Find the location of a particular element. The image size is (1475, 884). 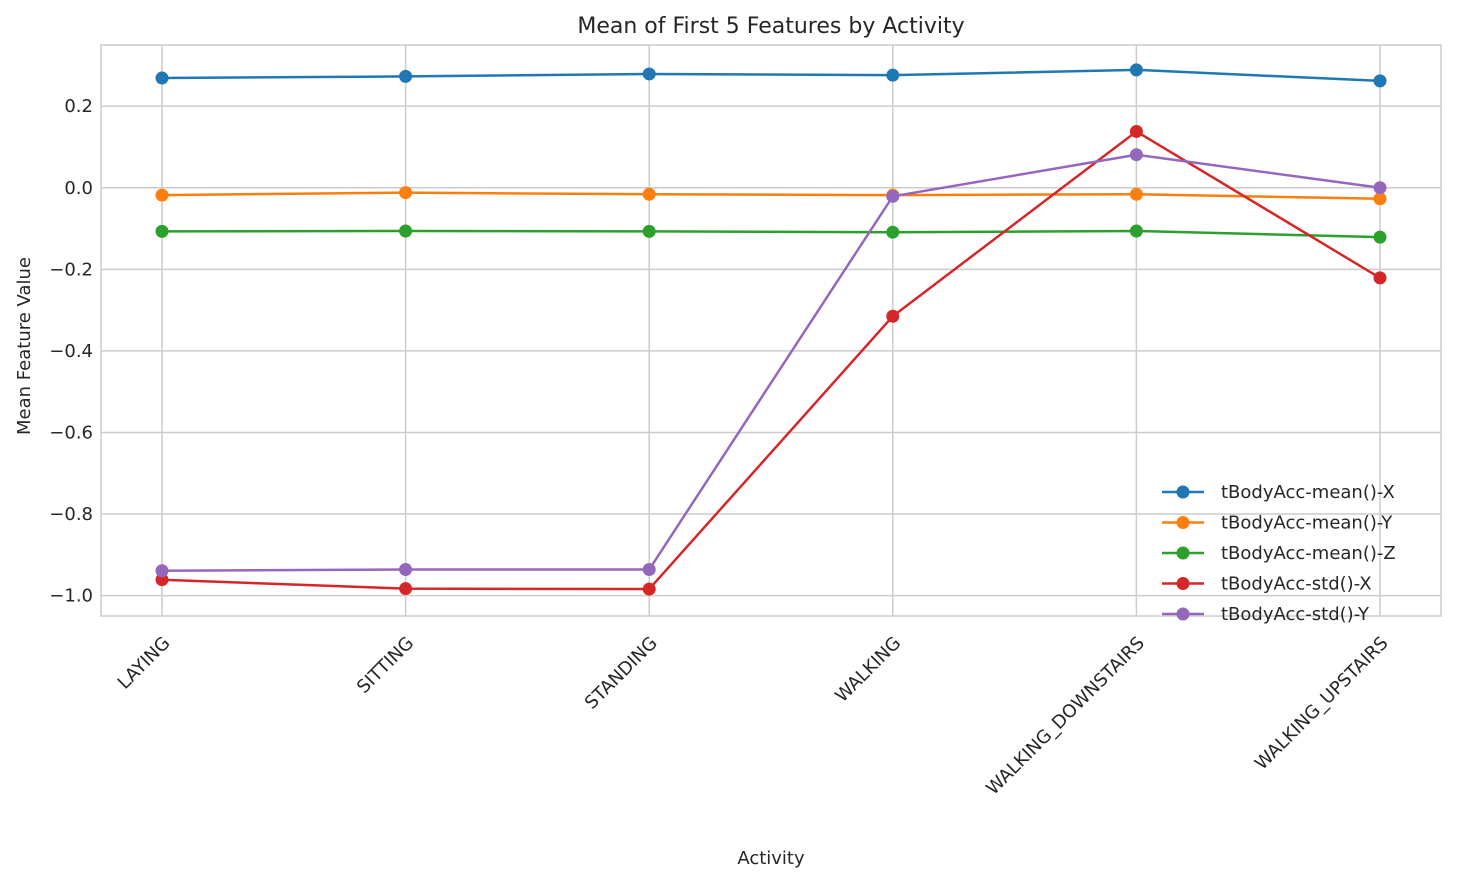

x-tick-label: WALKING_UPSTAIRS is located at coordinates (1322, 704).